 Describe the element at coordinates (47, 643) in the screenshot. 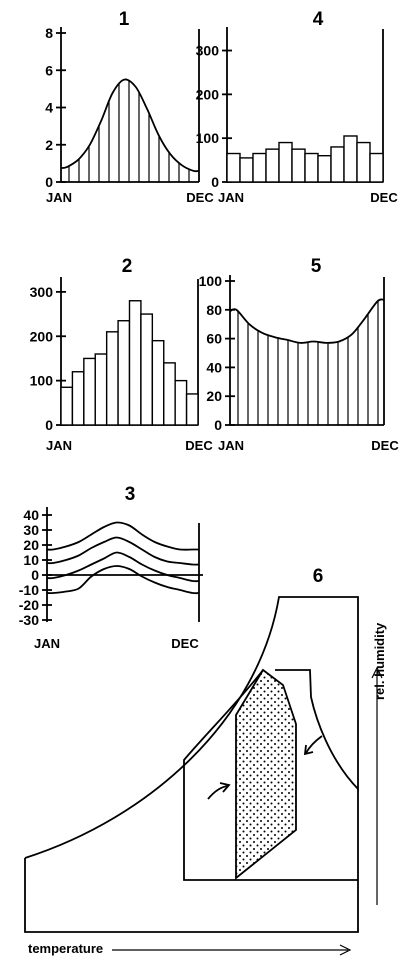

I see `p3-x-label-jan: JAN` at that location.